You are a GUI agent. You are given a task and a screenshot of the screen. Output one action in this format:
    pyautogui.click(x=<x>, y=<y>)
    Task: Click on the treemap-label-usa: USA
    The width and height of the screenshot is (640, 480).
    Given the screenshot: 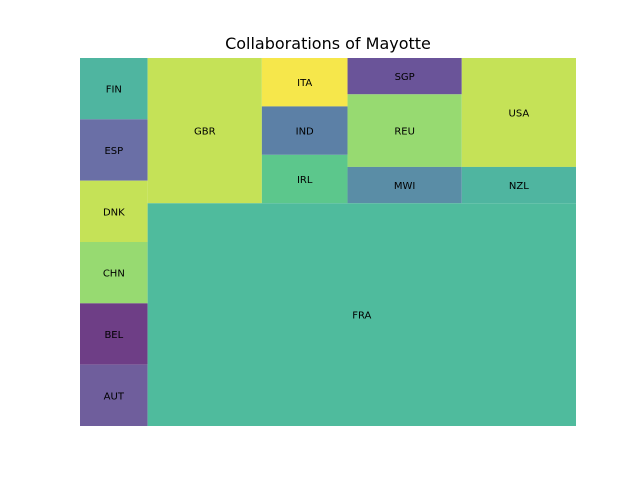 What is the action you would take?
    pyautogui.click(x=519, y=113)
    